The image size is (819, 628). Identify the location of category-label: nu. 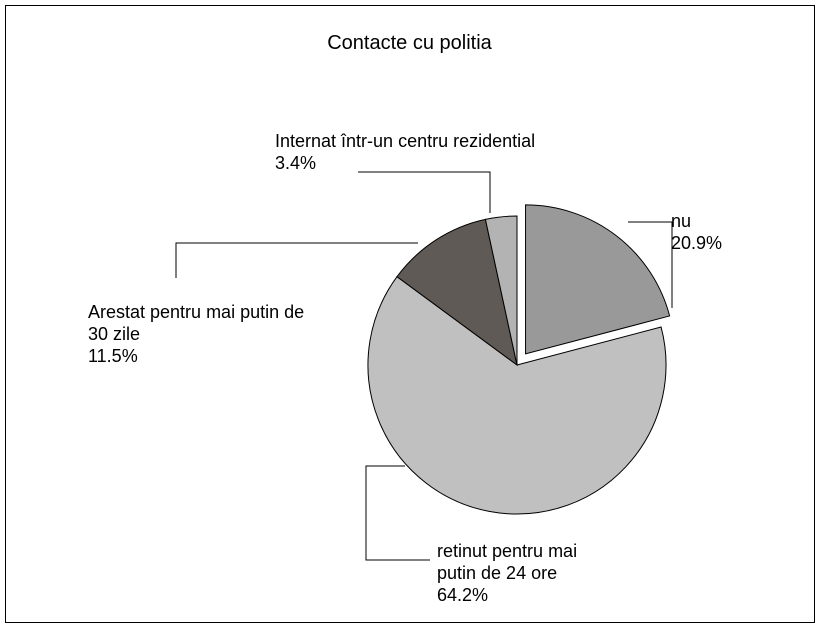
(681, 221).